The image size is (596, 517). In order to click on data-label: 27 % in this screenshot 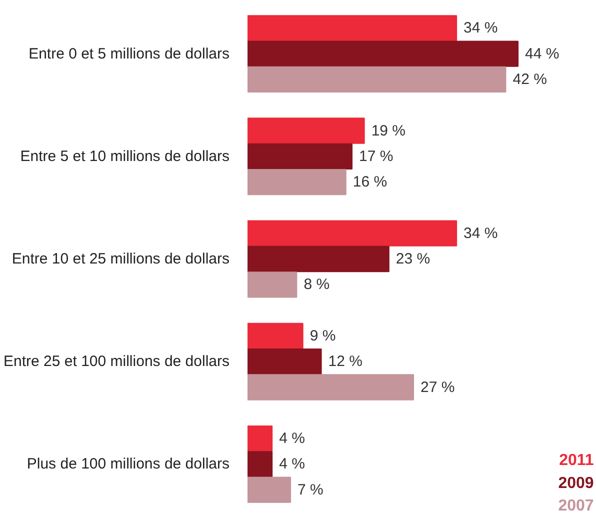, I will do `click(437, 387)`.